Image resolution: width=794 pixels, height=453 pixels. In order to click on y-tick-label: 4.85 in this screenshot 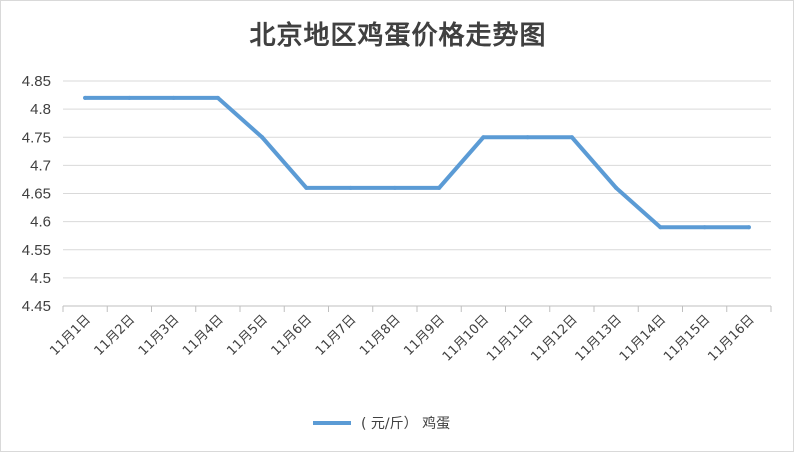, I will do `click(36, 81)`.